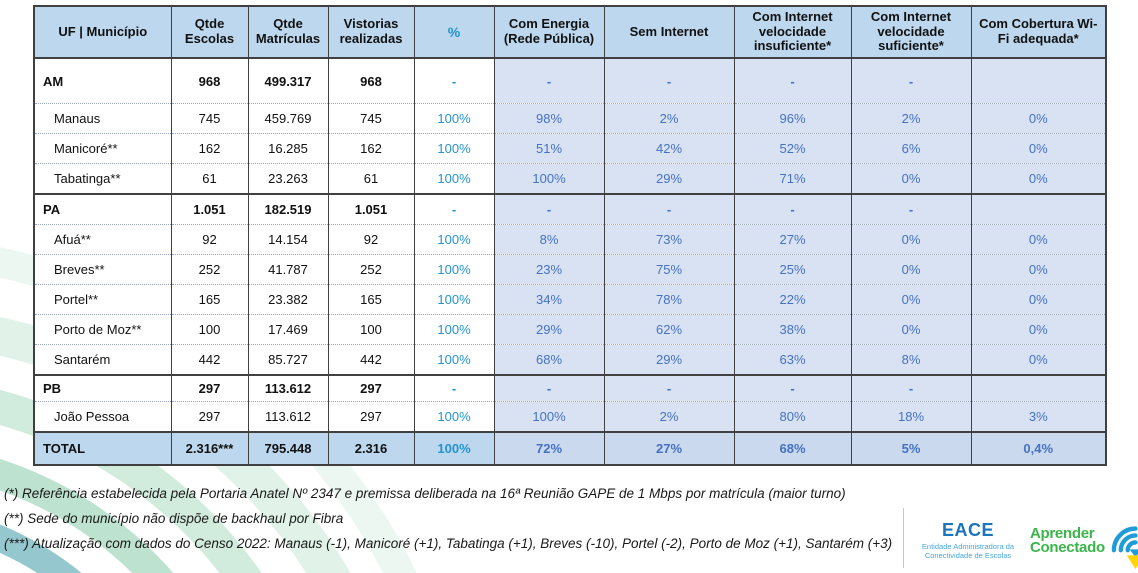  Describe the element at coordinates (370, 32) in the screenshot. I see `column-header-vistorias: Vistorias realizadas` at that location.